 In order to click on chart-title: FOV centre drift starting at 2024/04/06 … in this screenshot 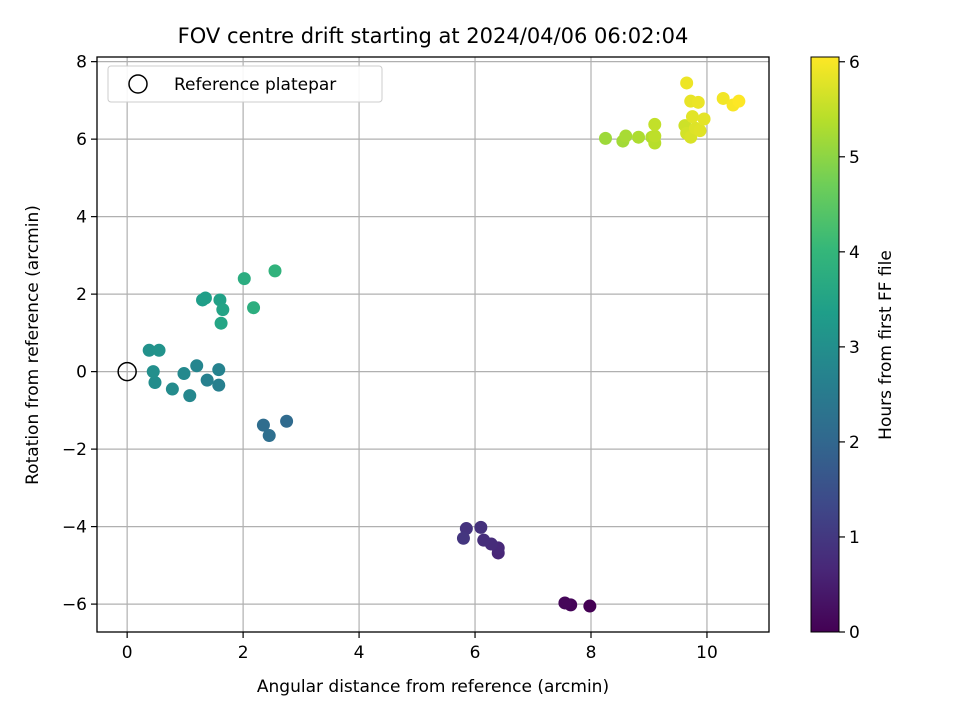, I will do `click(433, 36)`.